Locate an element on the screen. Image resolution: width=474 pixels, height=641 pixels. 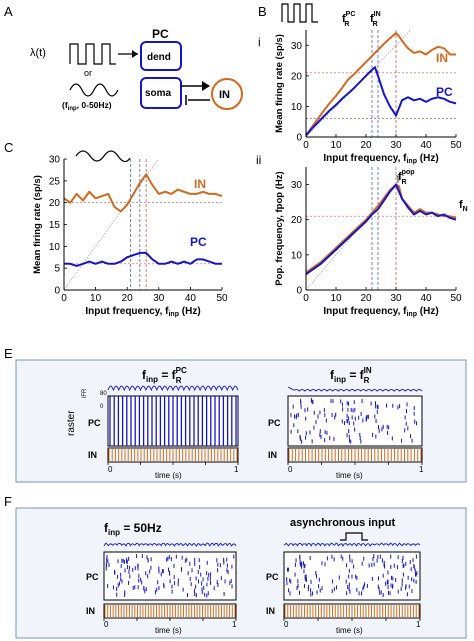
f-xlabel-left: time (s) is located at coordinates (168, 630).